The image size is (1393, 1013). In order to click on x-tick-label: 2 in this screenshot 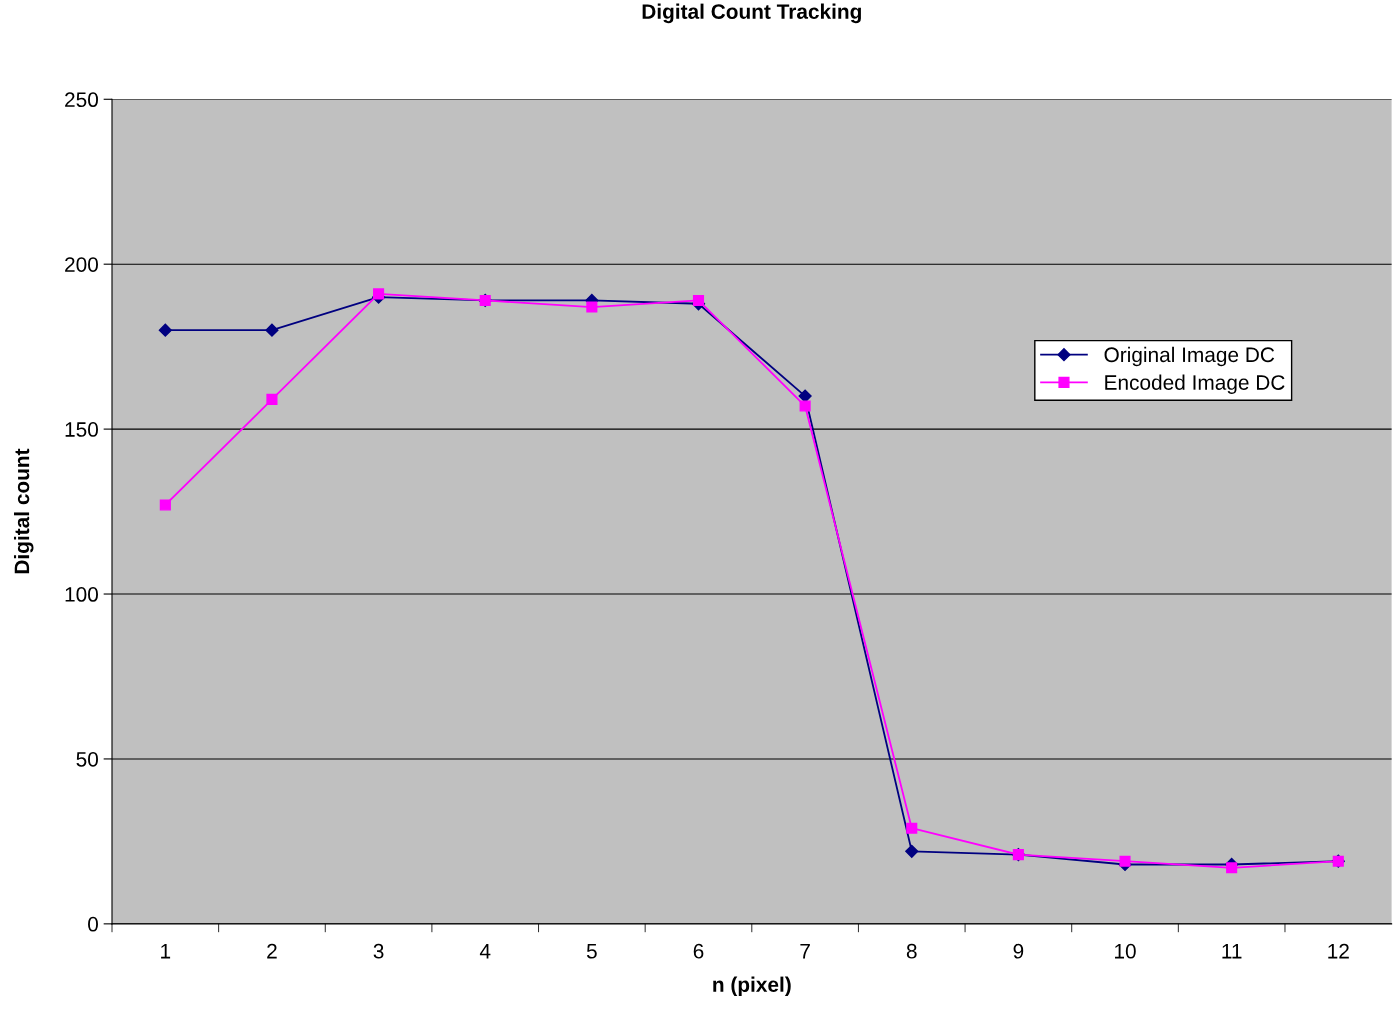, I will do `click(272, 951)`.